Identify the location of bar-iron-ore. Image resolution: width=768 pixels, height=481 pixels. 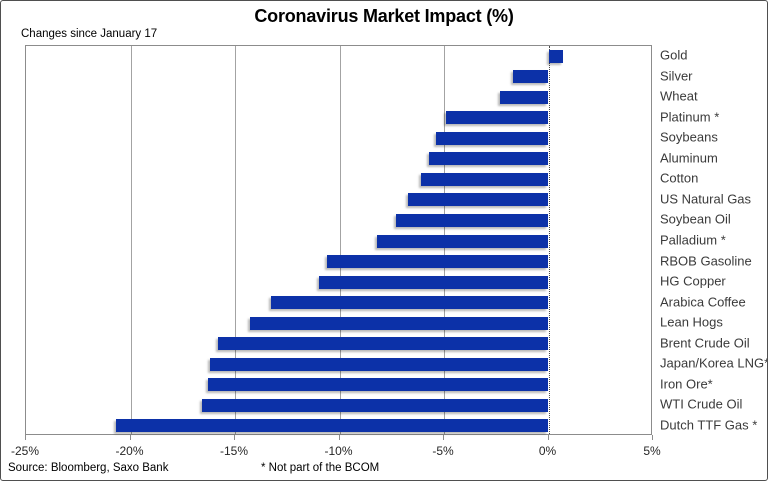
(378, 385).